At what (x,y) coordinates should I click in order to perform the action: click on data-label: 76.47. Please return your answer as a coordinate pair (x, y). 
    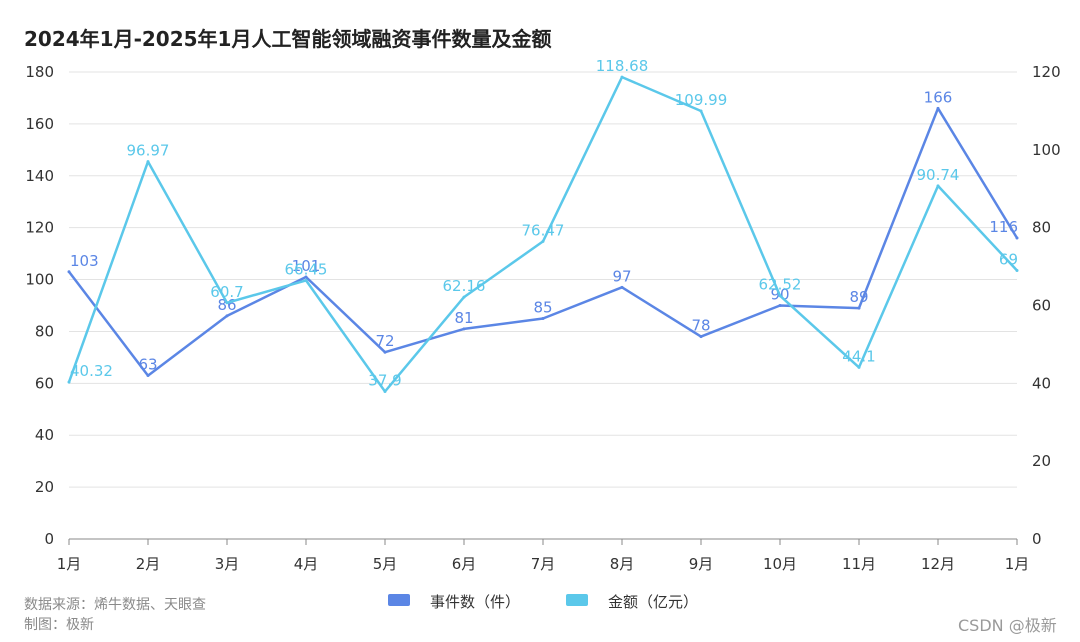
    Looking at the image, I should click on (543, 230).